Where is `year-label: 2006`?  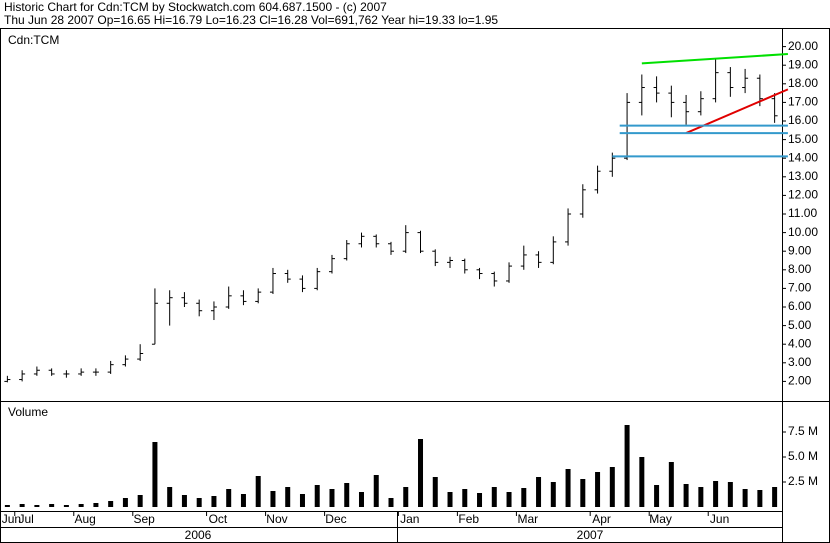 year-label: 2006 is located at coordinates (198, 535).